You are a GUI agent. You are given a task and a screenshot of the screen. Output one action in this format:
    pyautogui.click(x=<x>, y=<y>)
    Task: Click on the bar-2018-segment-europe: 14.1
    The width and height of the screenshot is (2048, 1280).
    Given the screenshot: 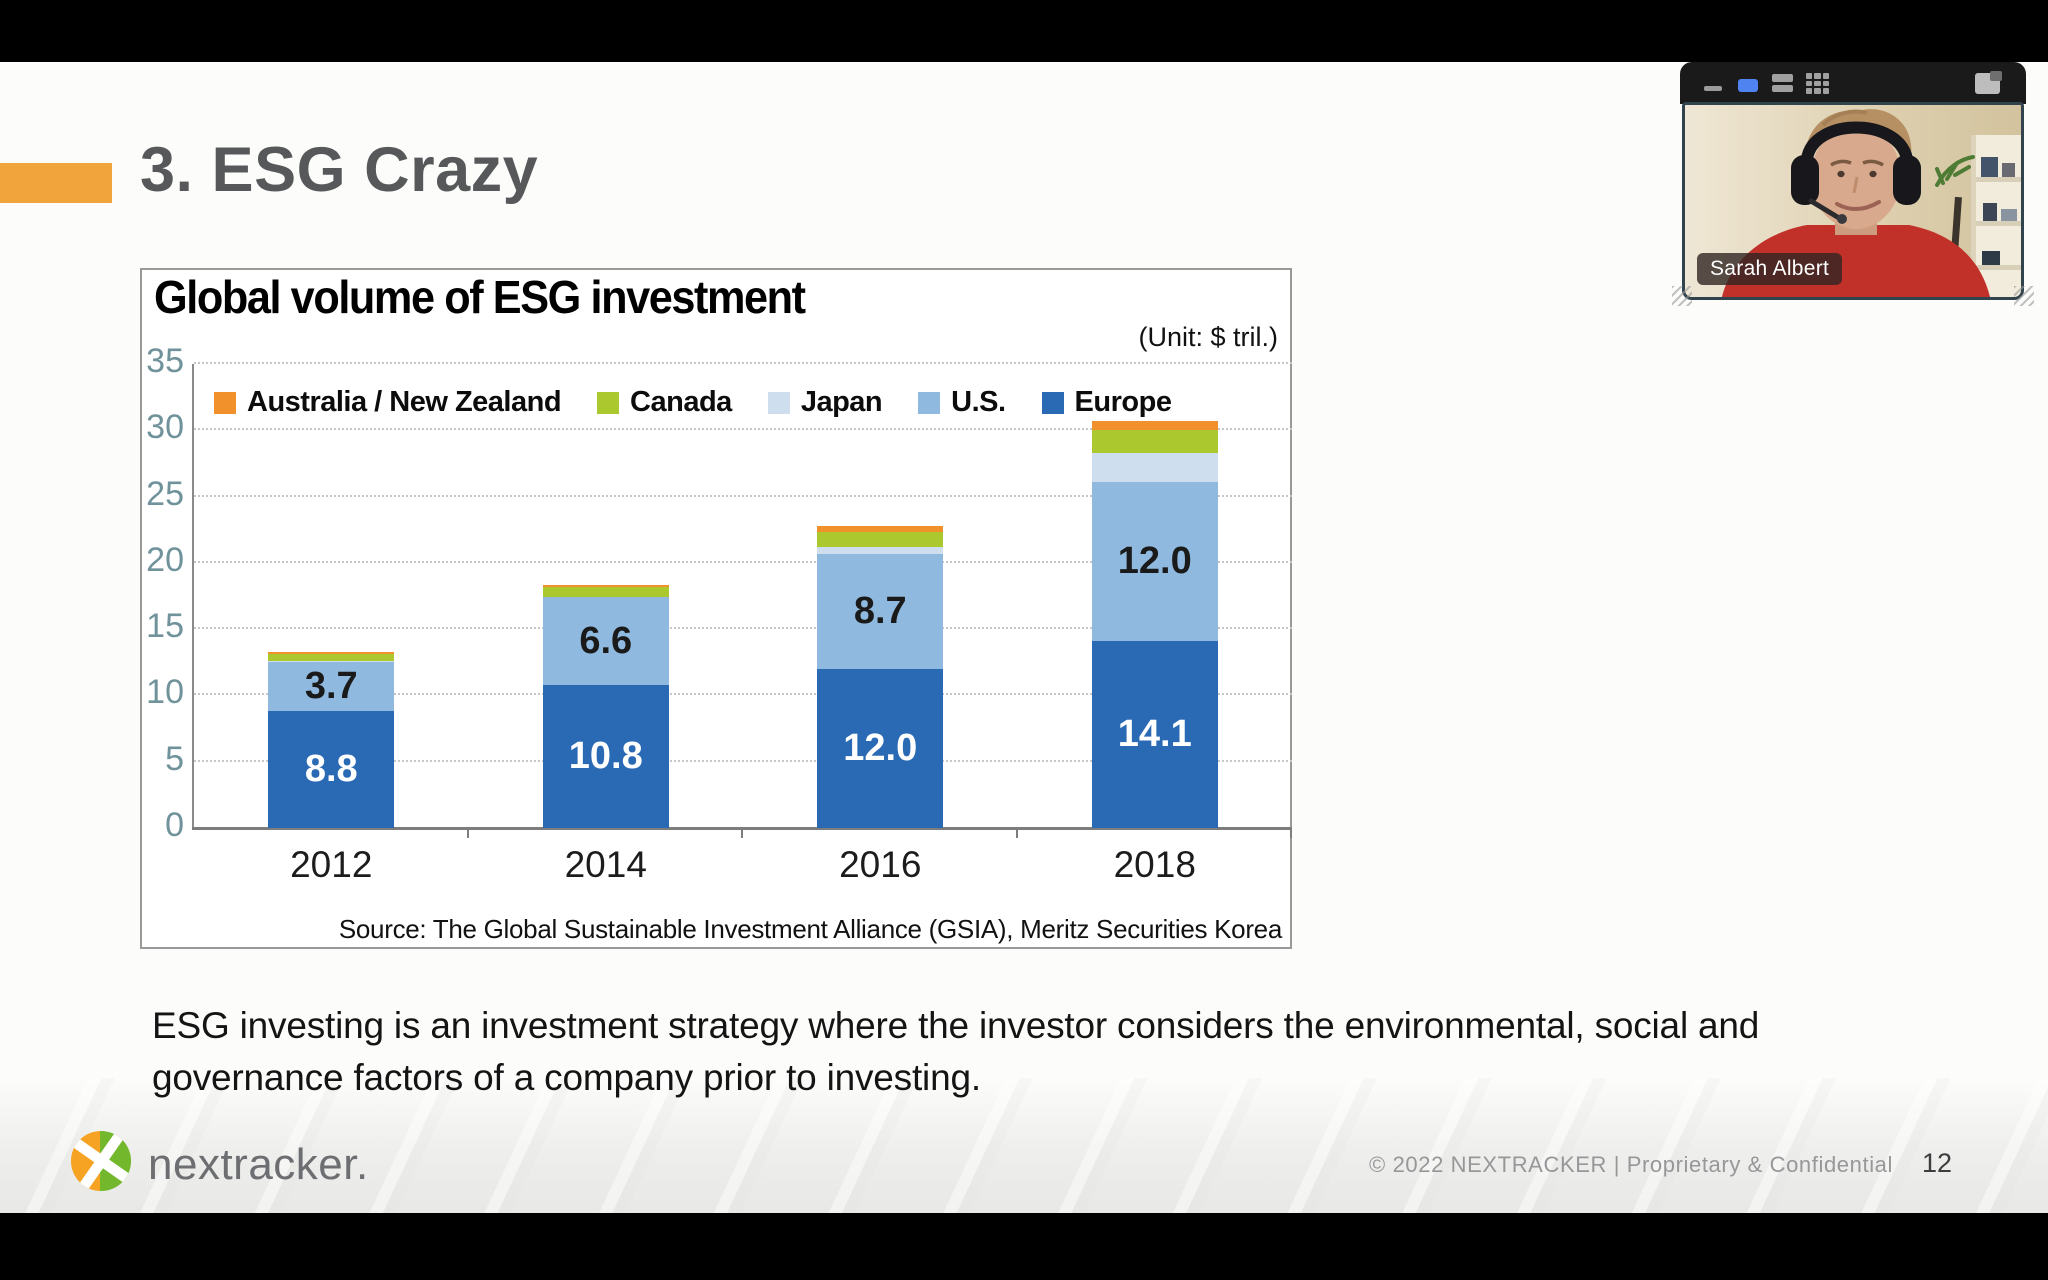 What is the action you would take?
    pyautogui.click(x=1154, y=734)
    